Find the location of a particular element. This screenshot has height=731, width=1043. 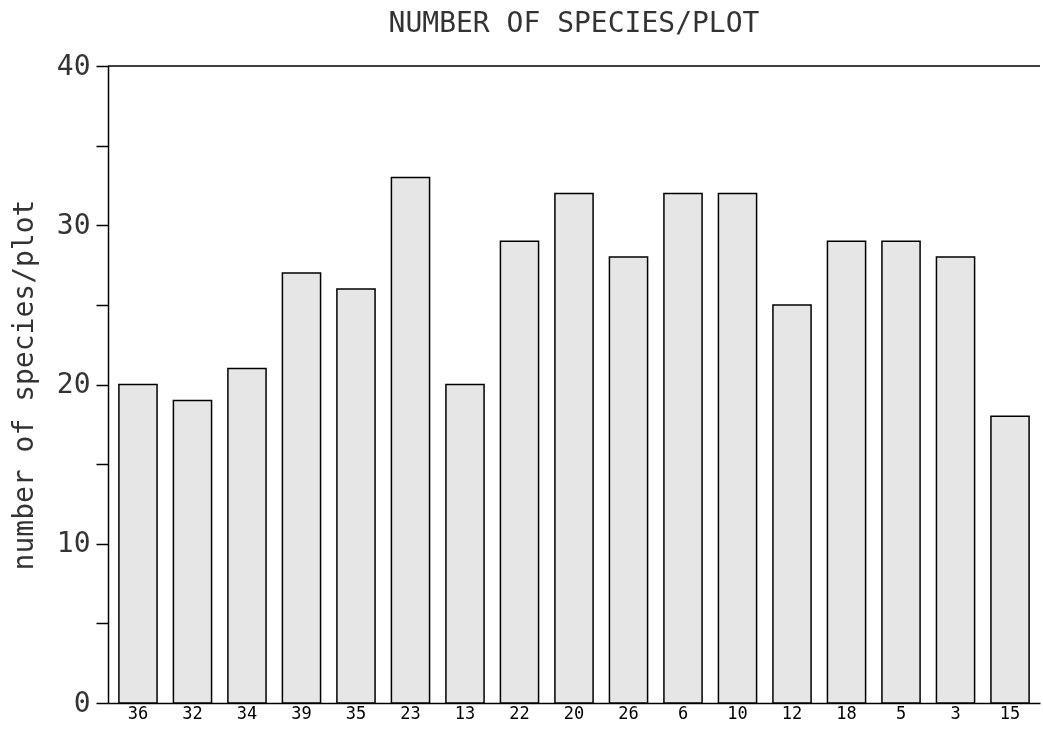

y-tick-label: 40 is located at coordinates (73, 65).